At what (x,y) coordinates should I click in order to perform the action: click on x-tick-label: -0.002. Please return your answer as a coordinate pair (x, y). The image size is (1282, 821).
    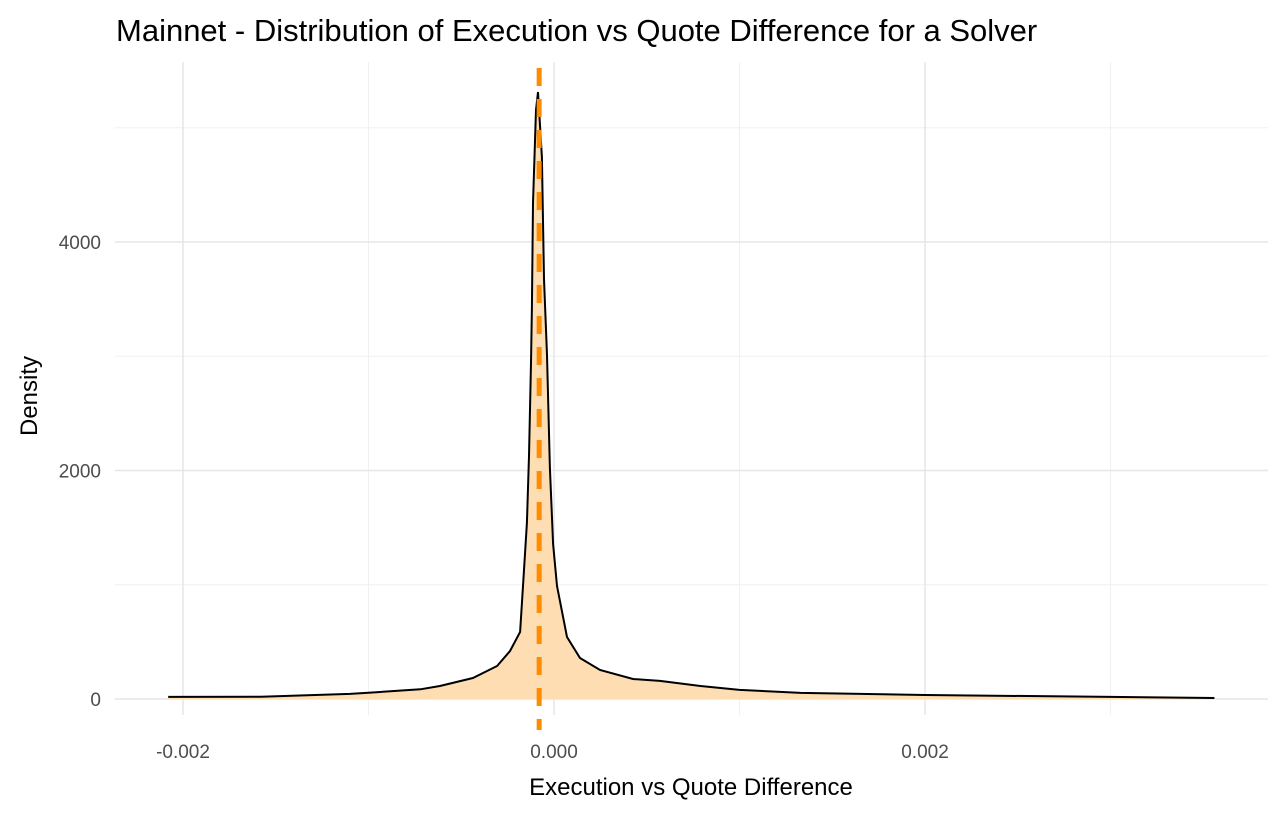
    Looking at the image, I should click on (183, 752).